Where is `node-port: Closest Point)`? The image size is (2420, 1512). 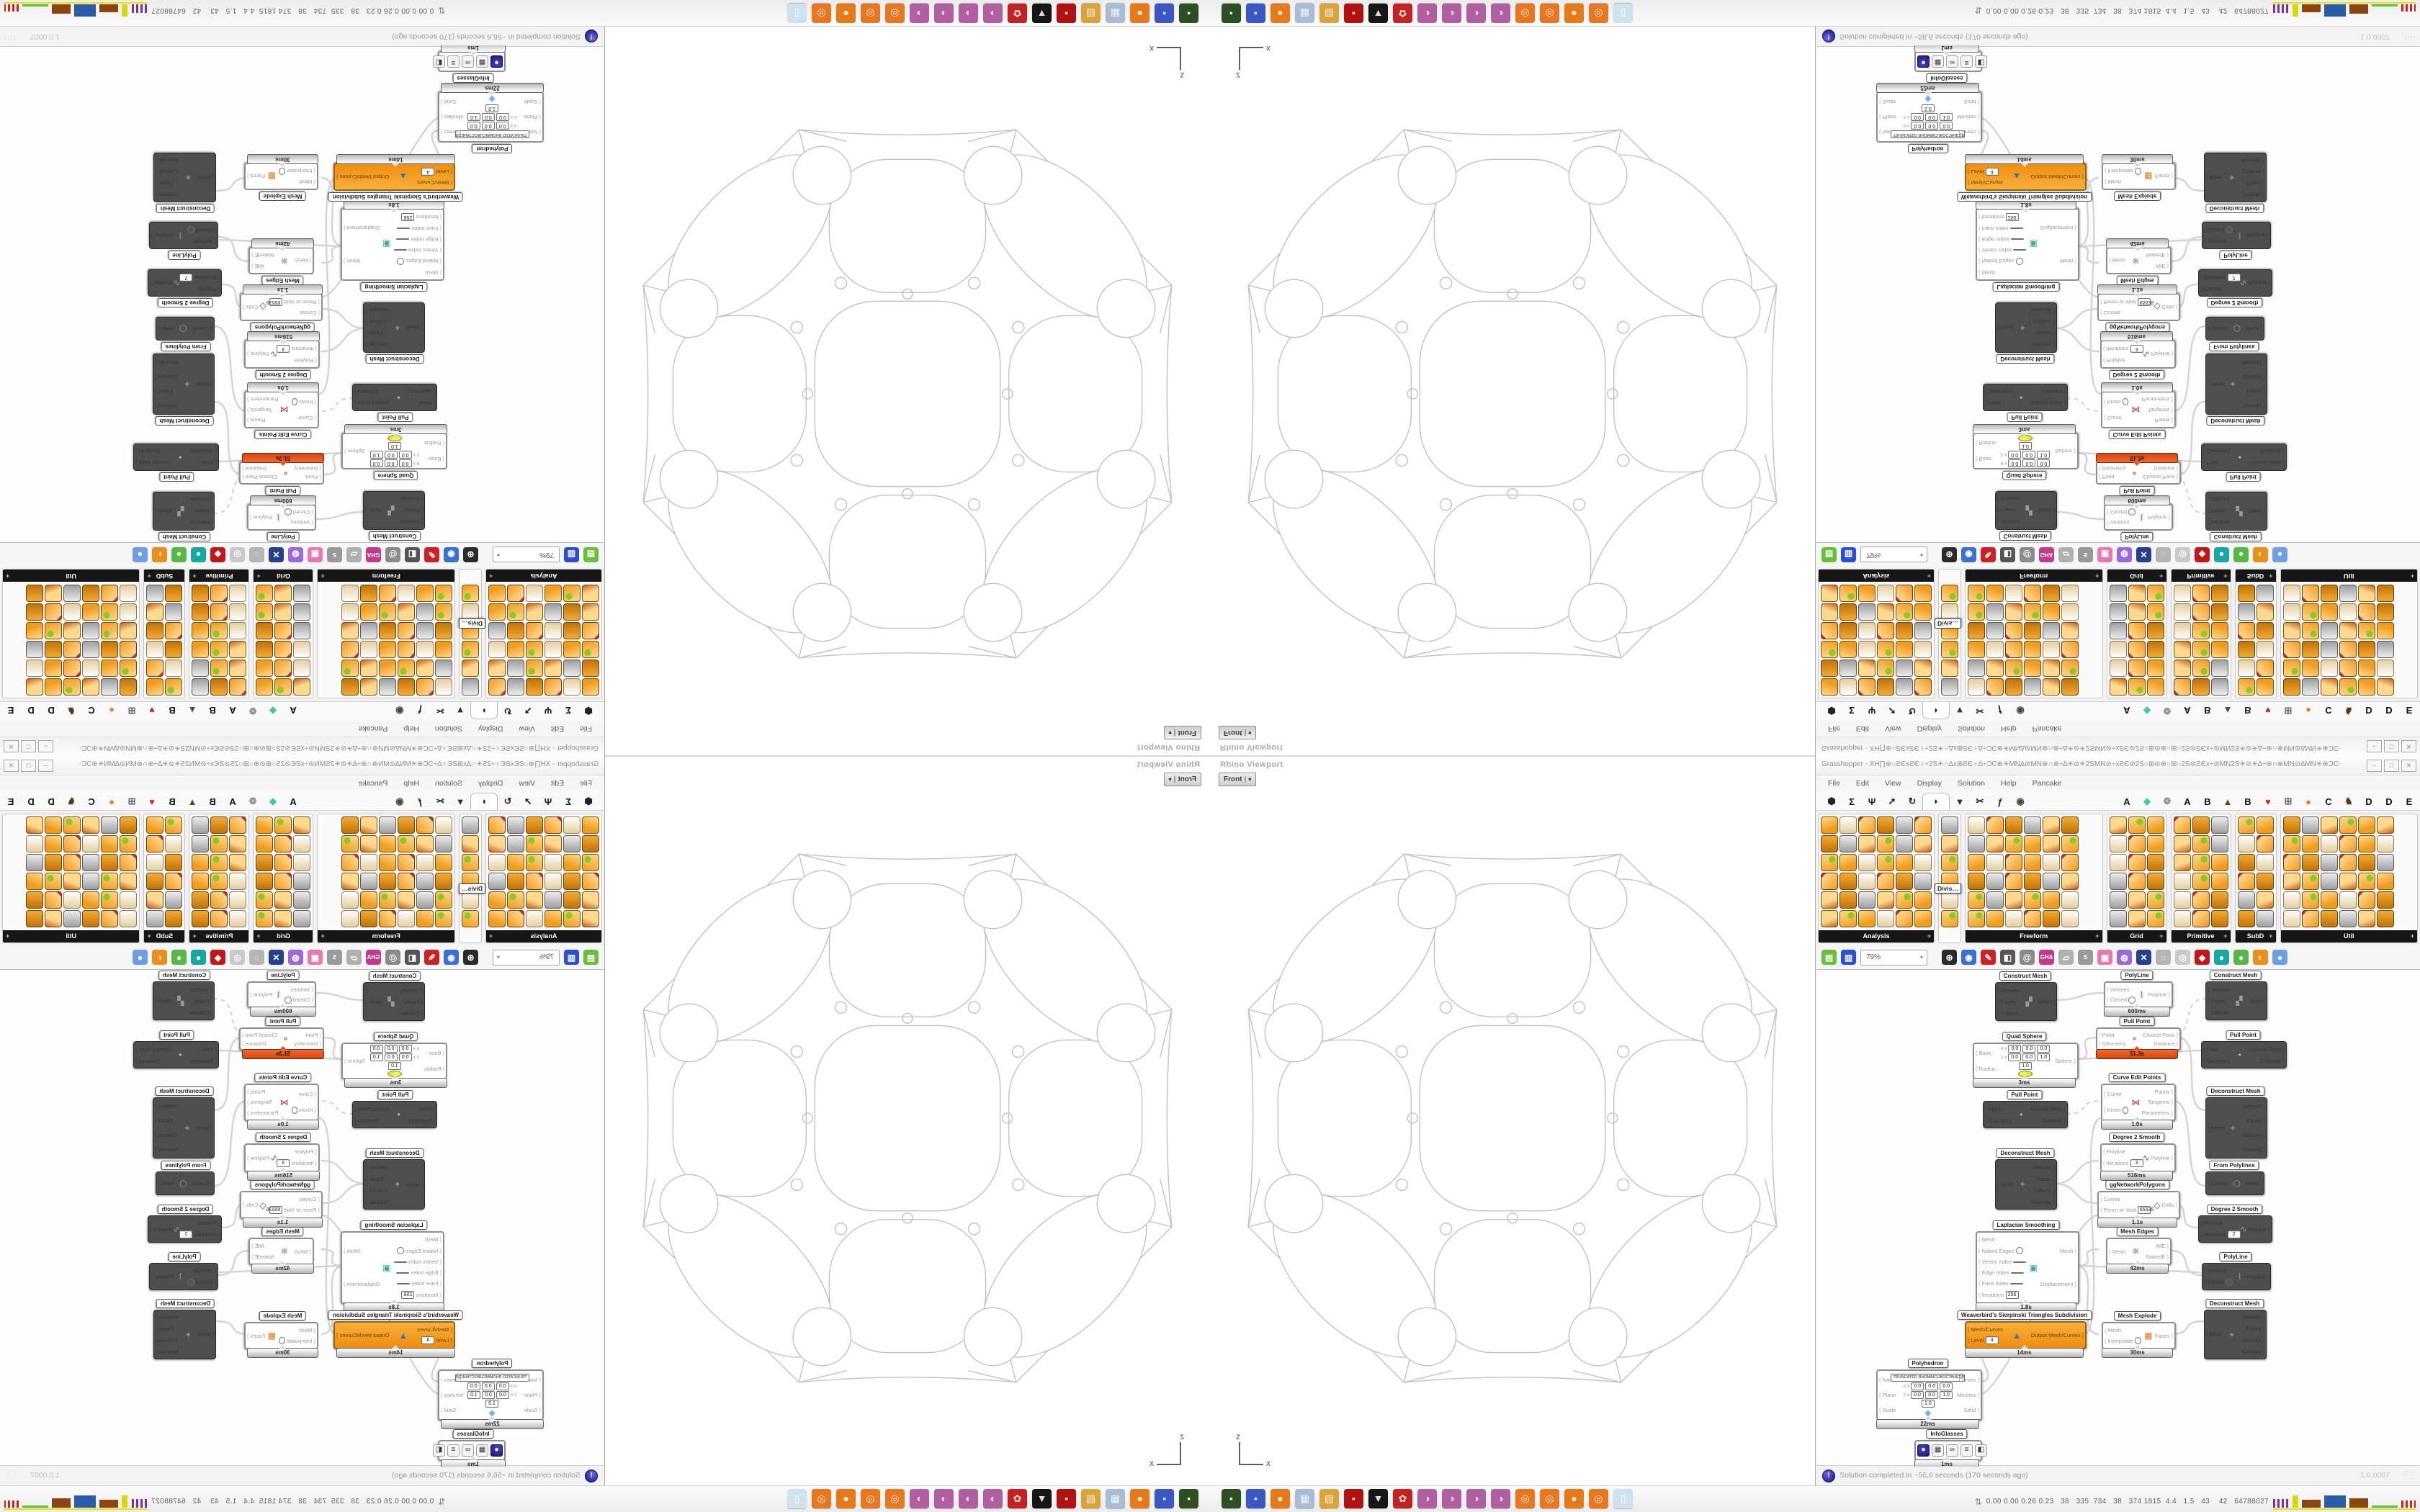 node-port: Closest Point) is located at coordinates (2267, 1049).